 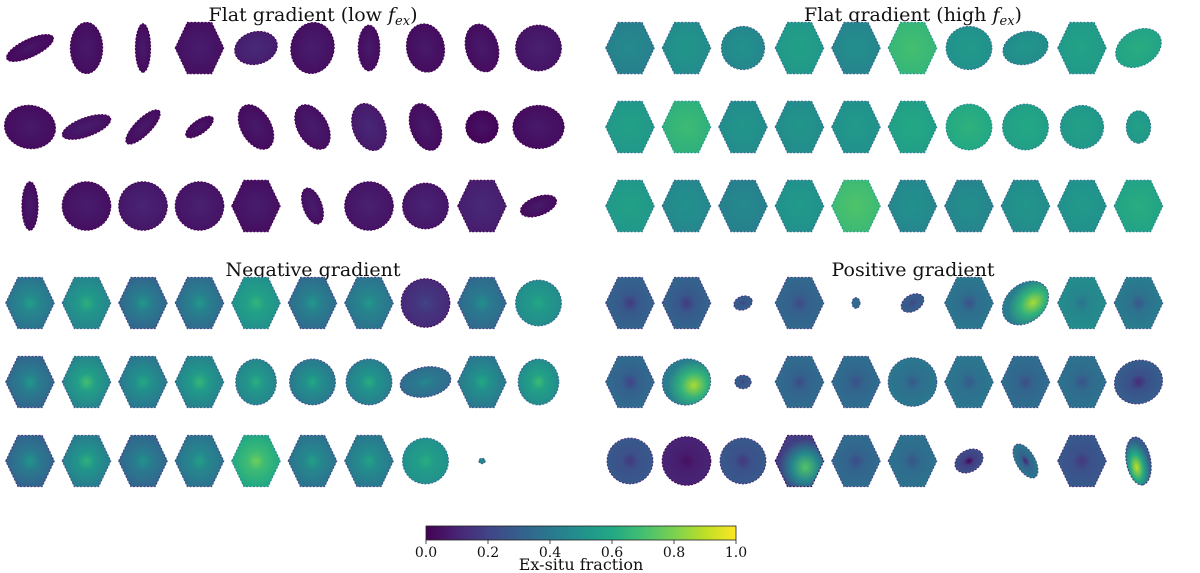 I want to click on colorbar-tick-label: 0.6, so click(x=612, y=553).